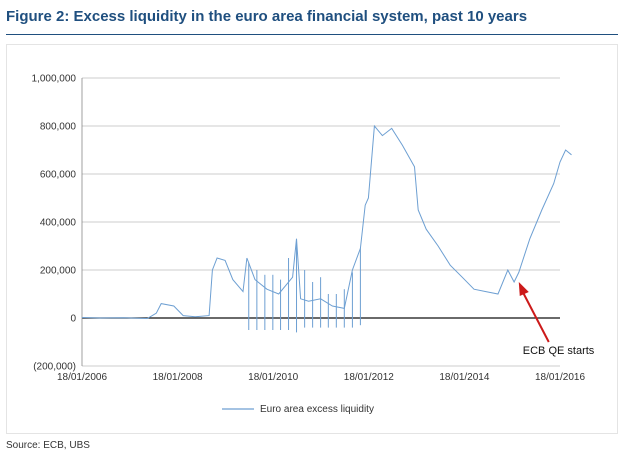 This screenshot has width=630, height=474. What do you see at coordinates (54, 367) in the screenshot?
I see `y-tick-label: (200,000)` at bounding box center [54, 367].